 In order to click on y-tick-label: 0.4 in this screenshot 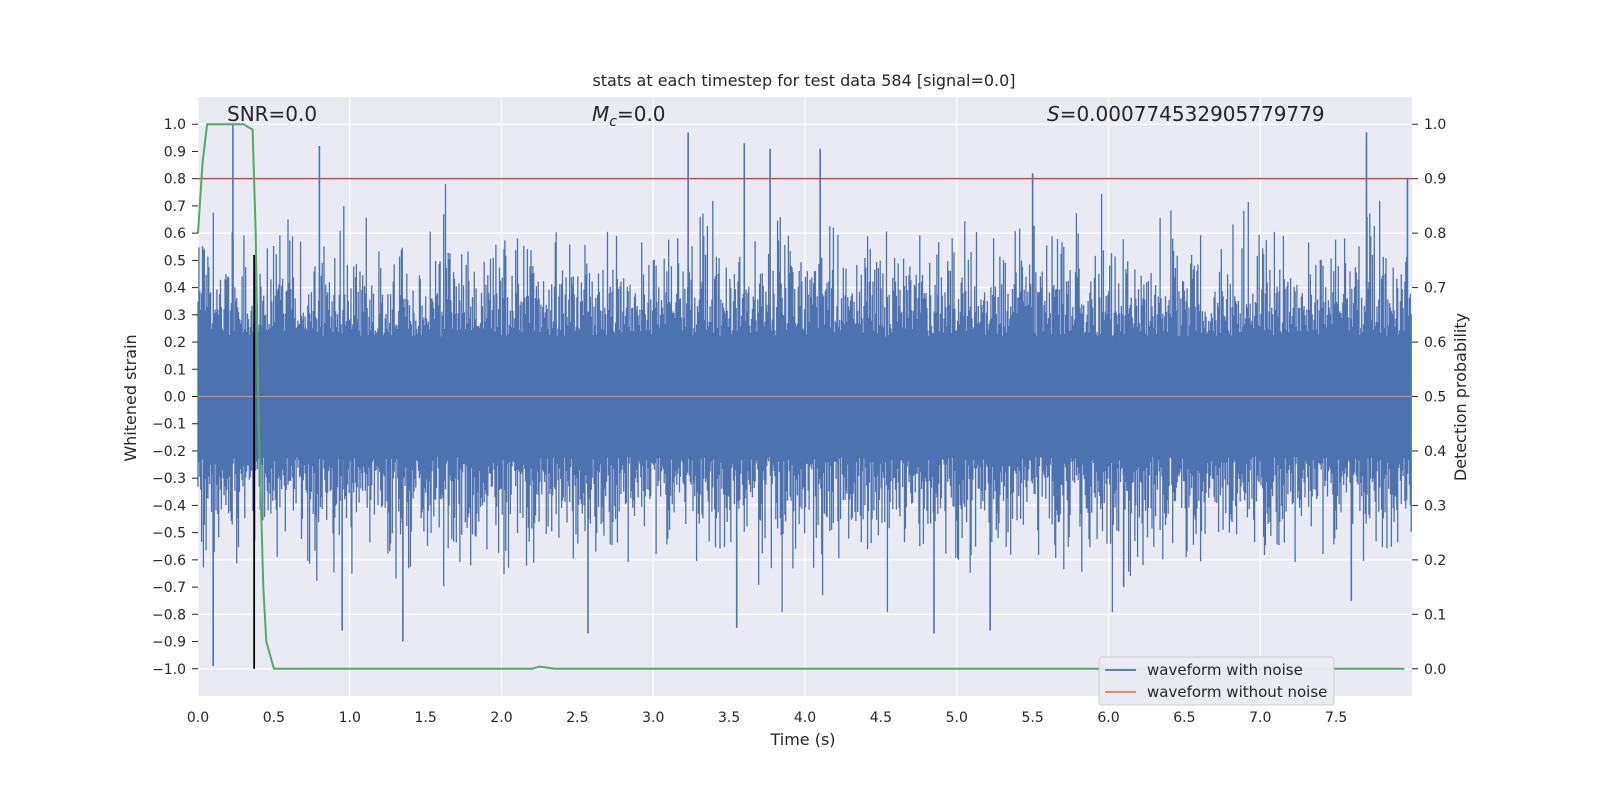, I will do `click(175, 289)`.